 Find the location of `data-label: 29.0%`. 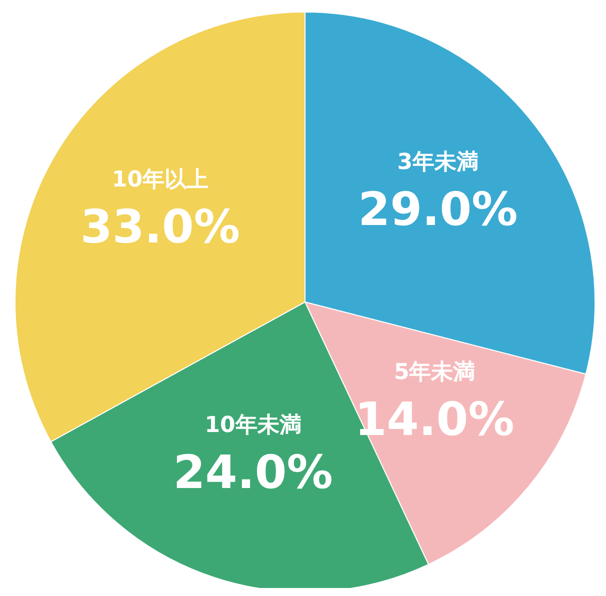

data-label: 29.0% is located at coordinates (438, 209).